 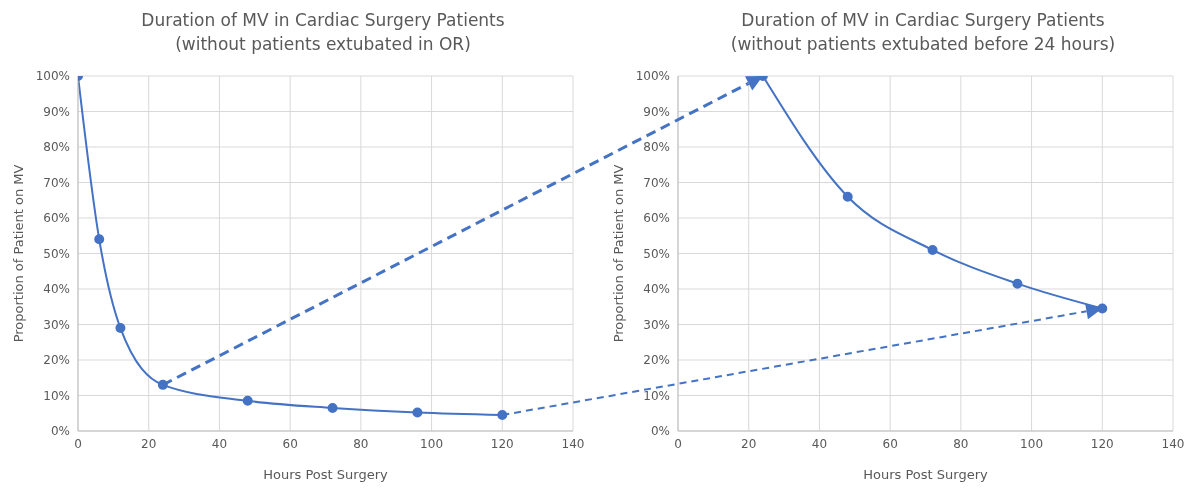 What do you see at coordinates (323, 44) in the screenshot?
I see `chart-subtitle: (without patients extubated in OR)` at bounding box center [323, 44].